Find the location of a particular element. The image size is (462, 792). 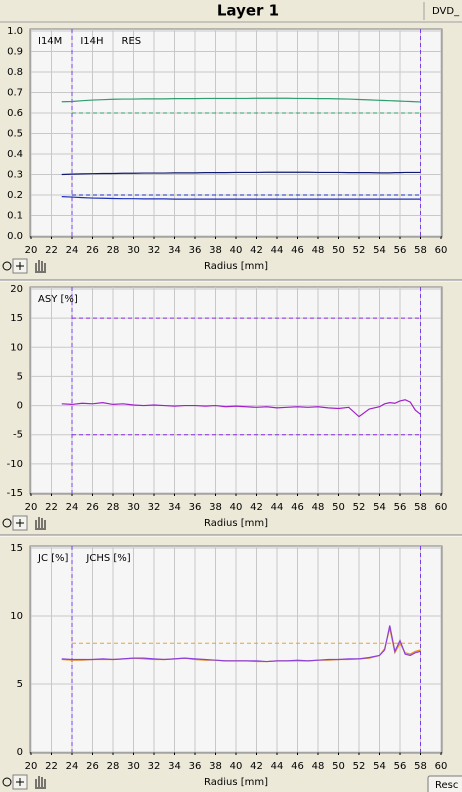

legend-entry: RES is located at coordinates (132, 41).